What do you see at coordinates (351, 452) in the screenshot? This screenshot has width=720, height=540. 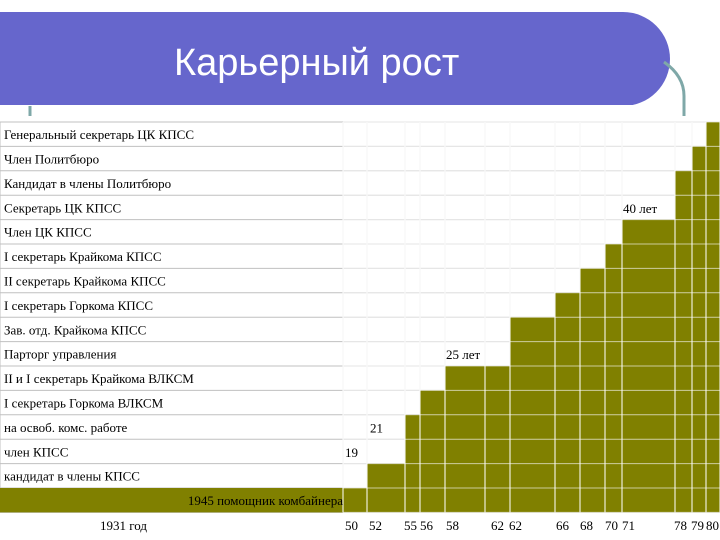 I see `annotation-label: 19` at bounding box center [351, 452].